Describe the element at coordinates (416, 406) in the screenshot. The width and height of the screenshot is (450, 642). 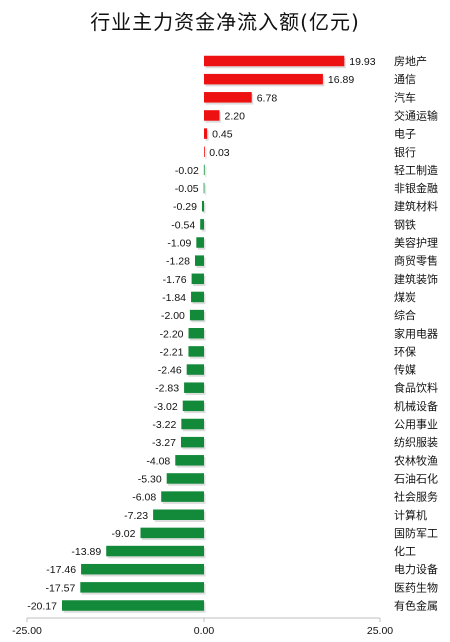
I see `category-label: 机械设备` at that location.